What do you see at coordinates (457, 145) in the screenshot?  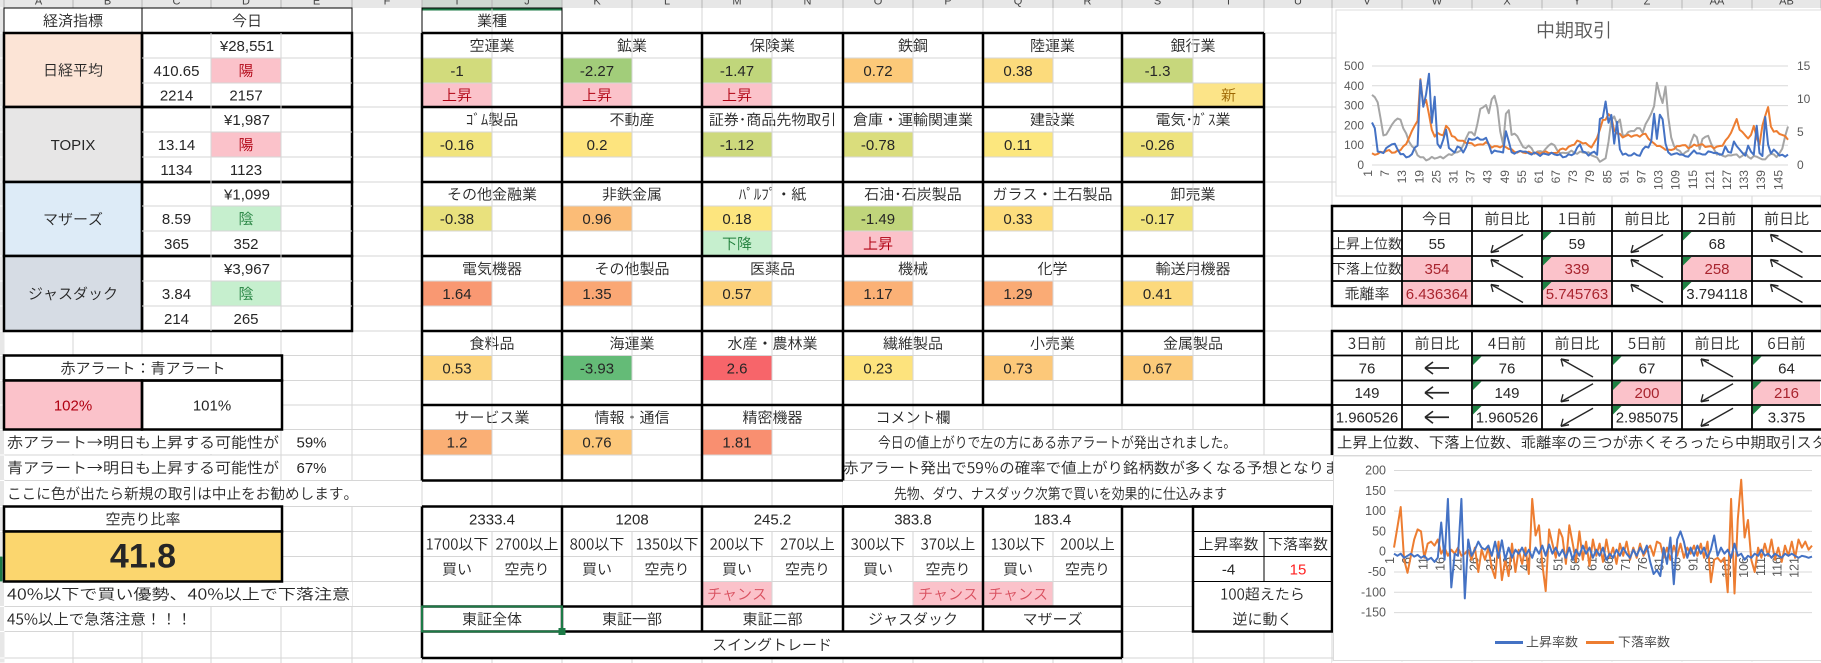 I see `svg-text: -0.16` at bounding box center [457, 145].